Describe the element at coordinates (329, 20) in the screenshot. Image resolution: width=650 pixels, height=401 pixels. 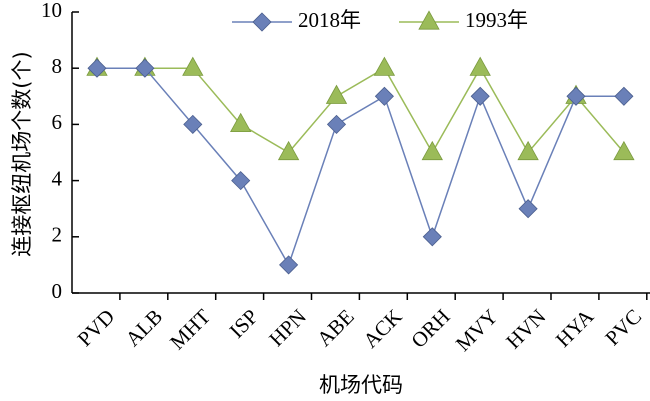
I see `legend-label: 2018年` at that location.